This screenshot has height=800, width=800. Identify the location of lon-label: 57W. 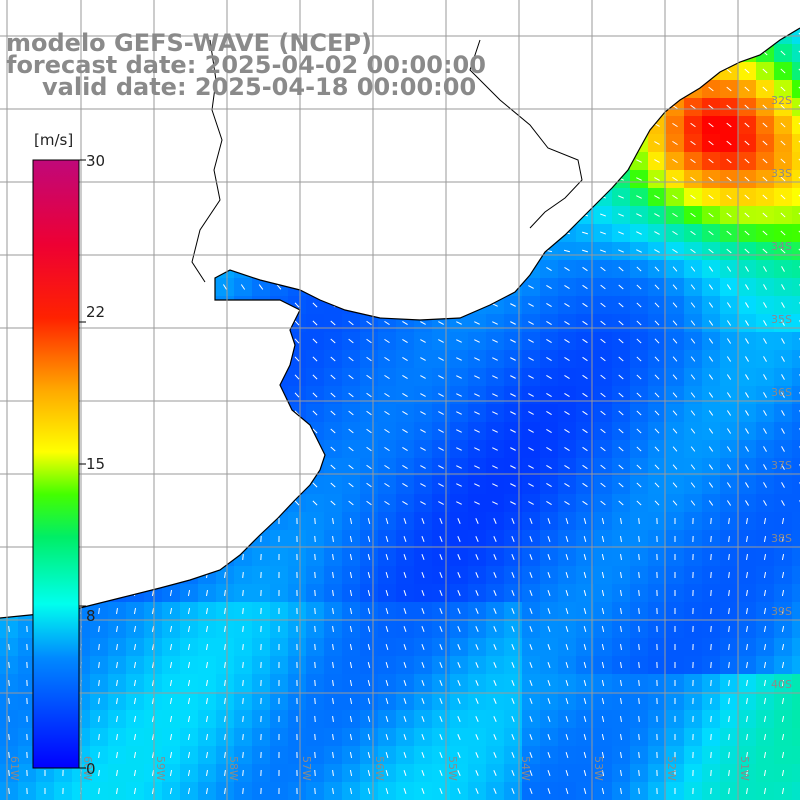
(306, 768).